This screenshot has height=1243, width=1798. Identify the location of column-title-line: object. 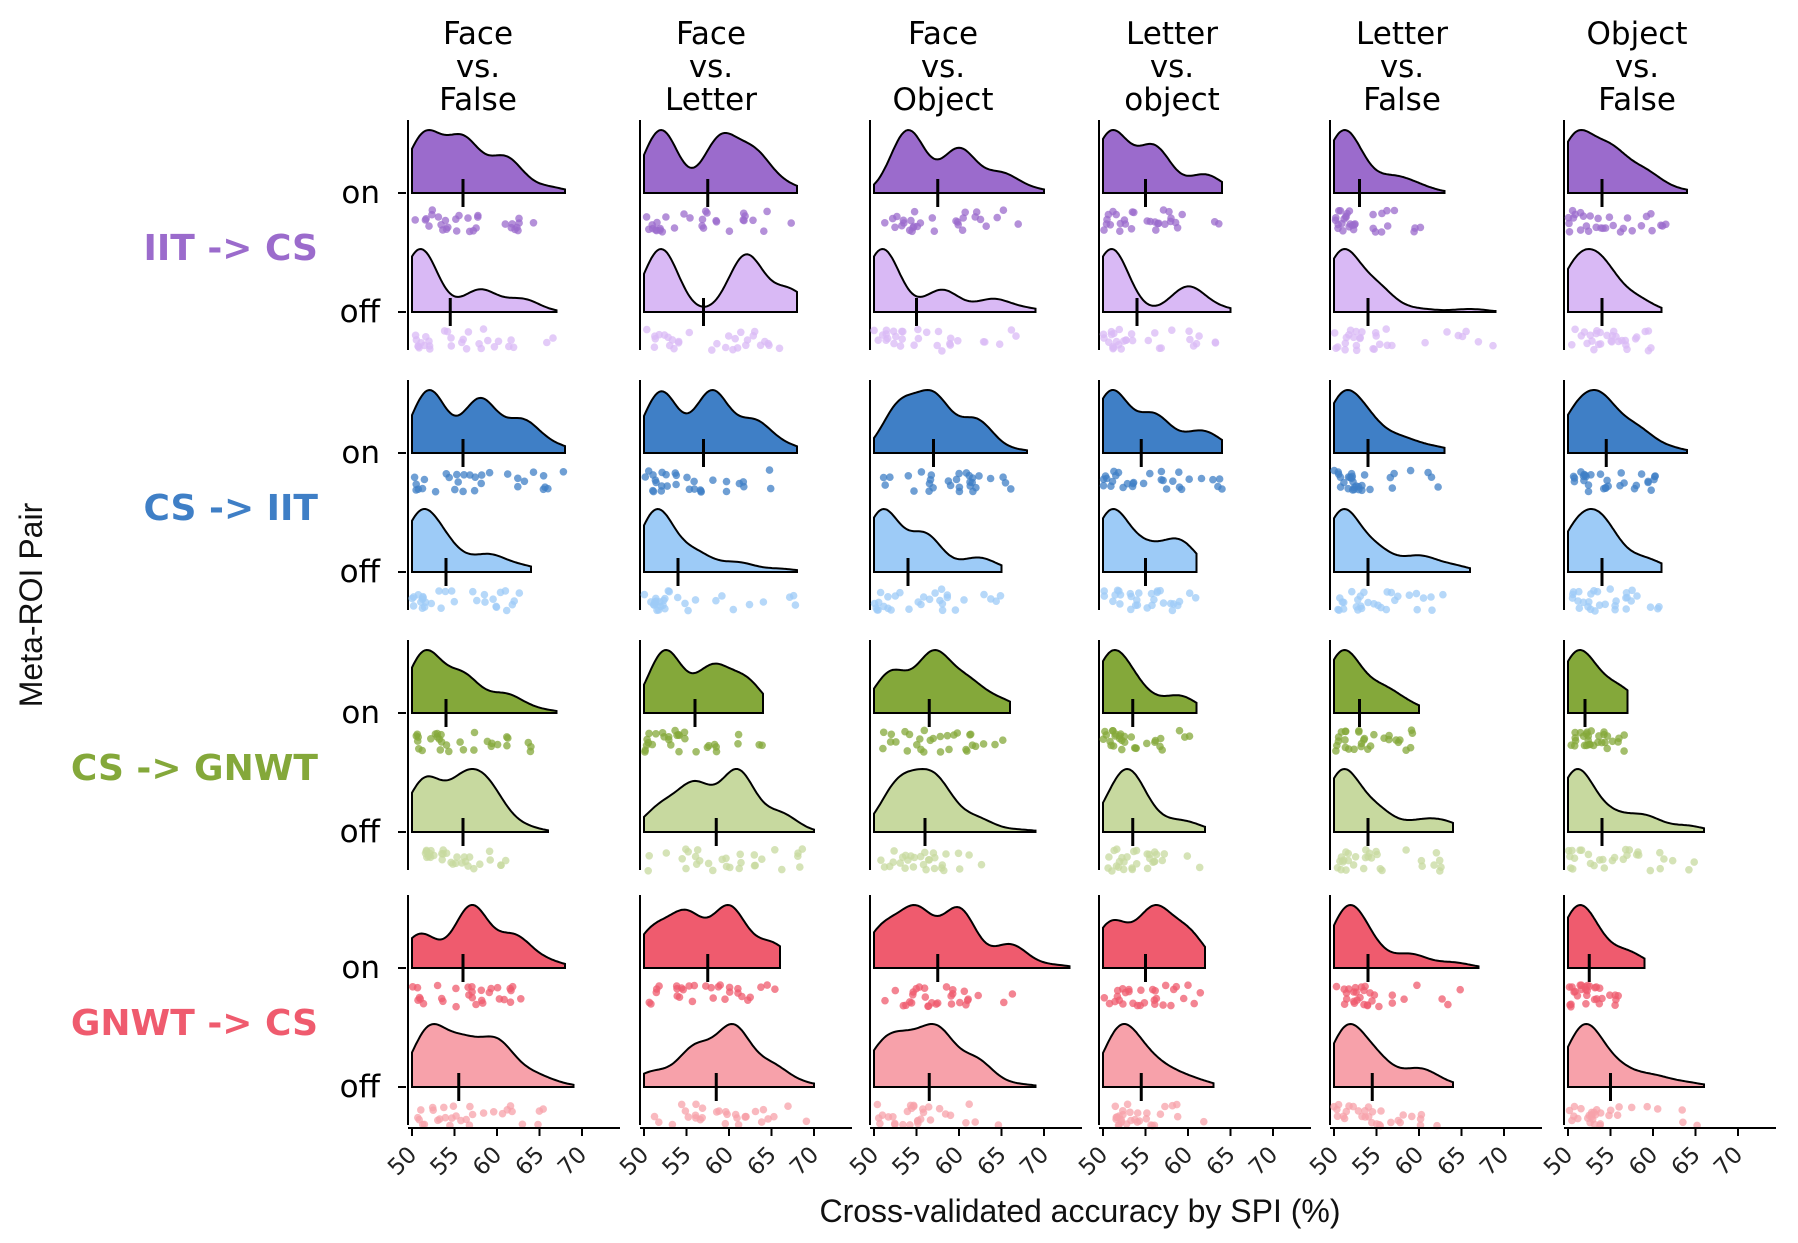
(1172, 100).